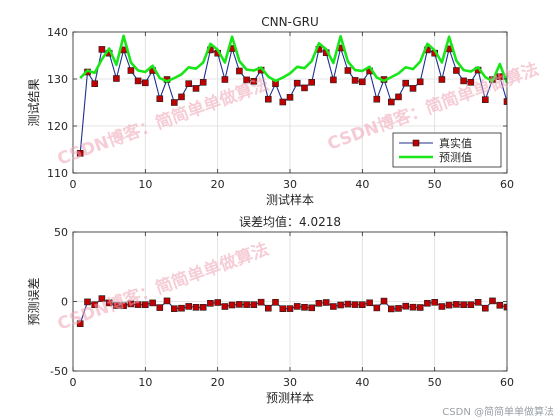 Image resolution: width=560 pixels, height=420 pixels. Describe the element at coordinates (290, 22) in the screenshot. I see `chart-title: CNN-GRU` at that location.